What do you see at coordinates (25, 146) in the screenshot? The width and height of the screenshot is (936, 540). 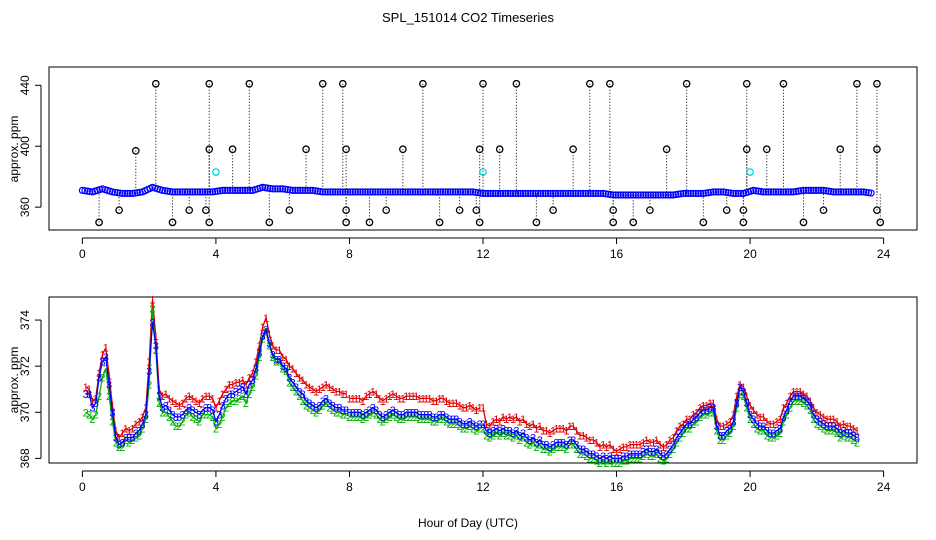 I see `top-y-tick-label: 400` at bounding box center [25, 146].